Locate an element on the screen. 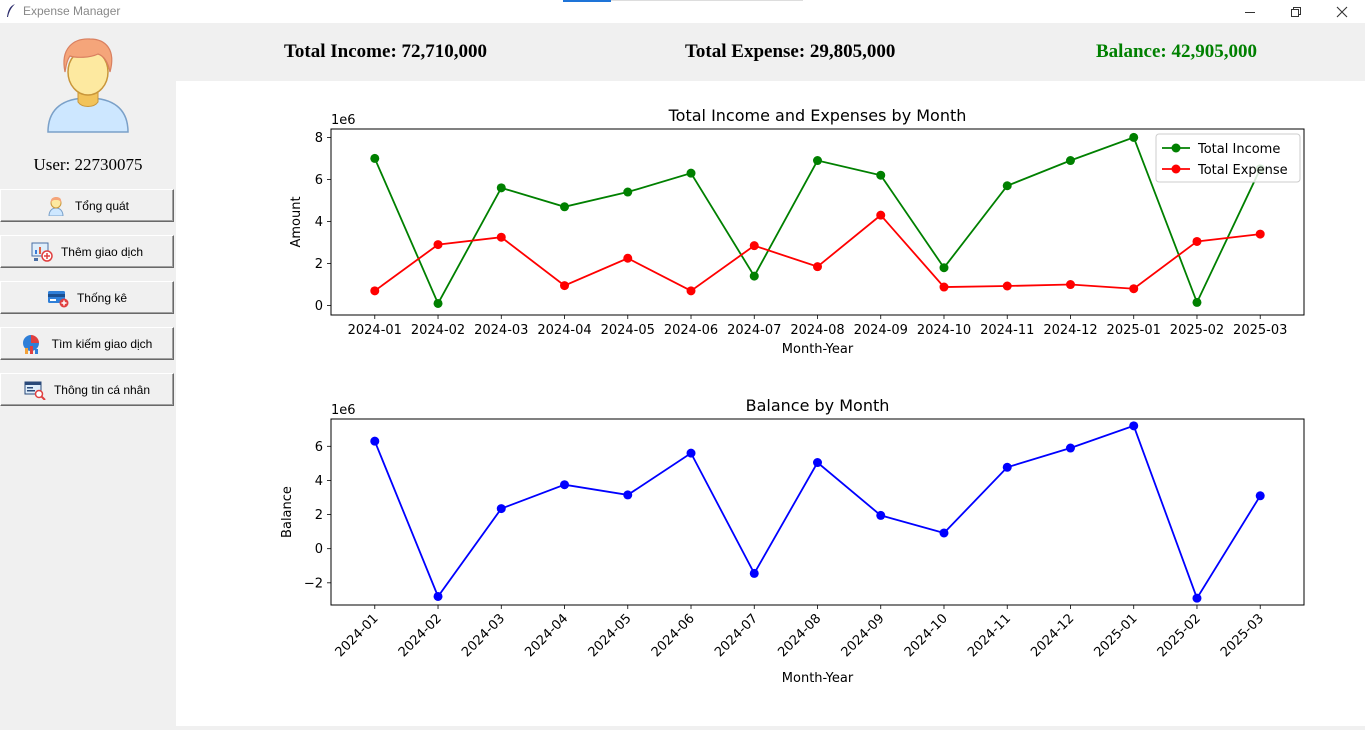  chart-title: Total Income and Expenses by Month is located at coordinates (817, 115).